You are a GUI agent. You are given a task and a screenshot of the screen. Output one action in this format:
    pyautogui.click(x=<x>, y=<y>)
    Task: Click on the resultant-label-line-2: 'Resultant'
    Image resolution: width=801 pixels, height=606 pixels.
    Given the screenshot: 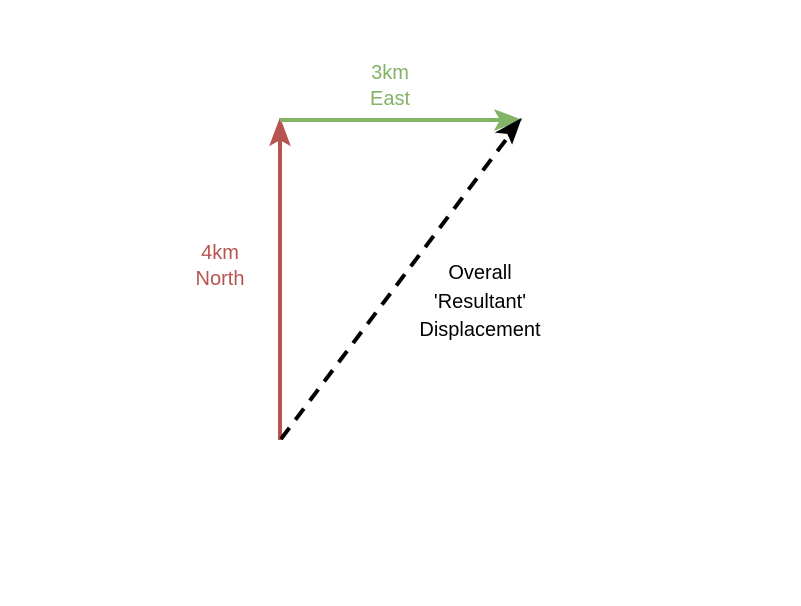 What is the action you would take?
    pyautogui.click(x=480, y=301)
    